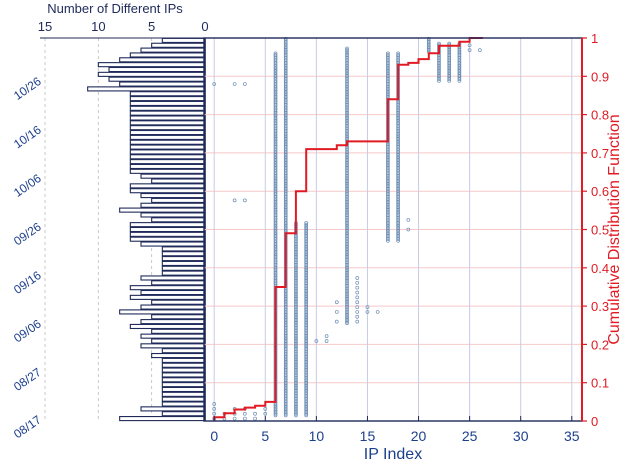  I want to click on date-tick-label: 10/16, so click(27, 136).